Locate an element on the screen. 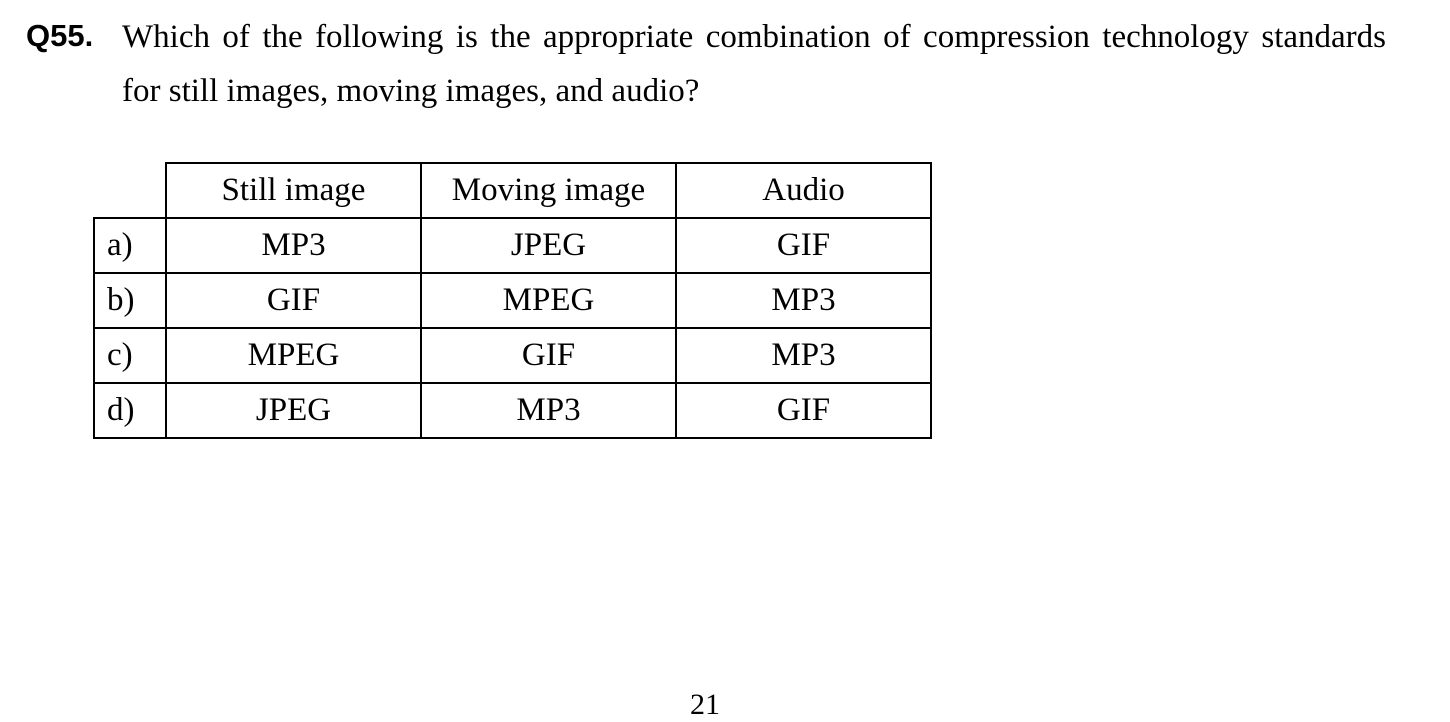 The height and width of the screenshot is (722, 1450). page-number: 21 is located at coordinates (705, 704).